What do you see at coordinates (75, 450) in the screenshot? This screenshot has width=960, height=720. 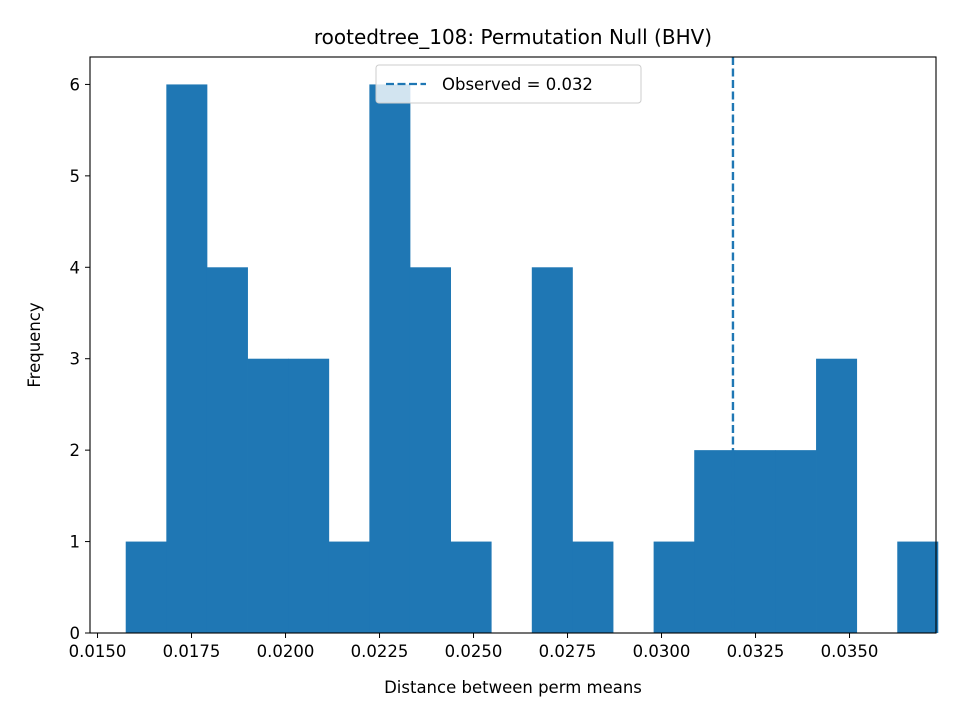 I see `y-tick-label: 2` at bounding box center [75, 450].